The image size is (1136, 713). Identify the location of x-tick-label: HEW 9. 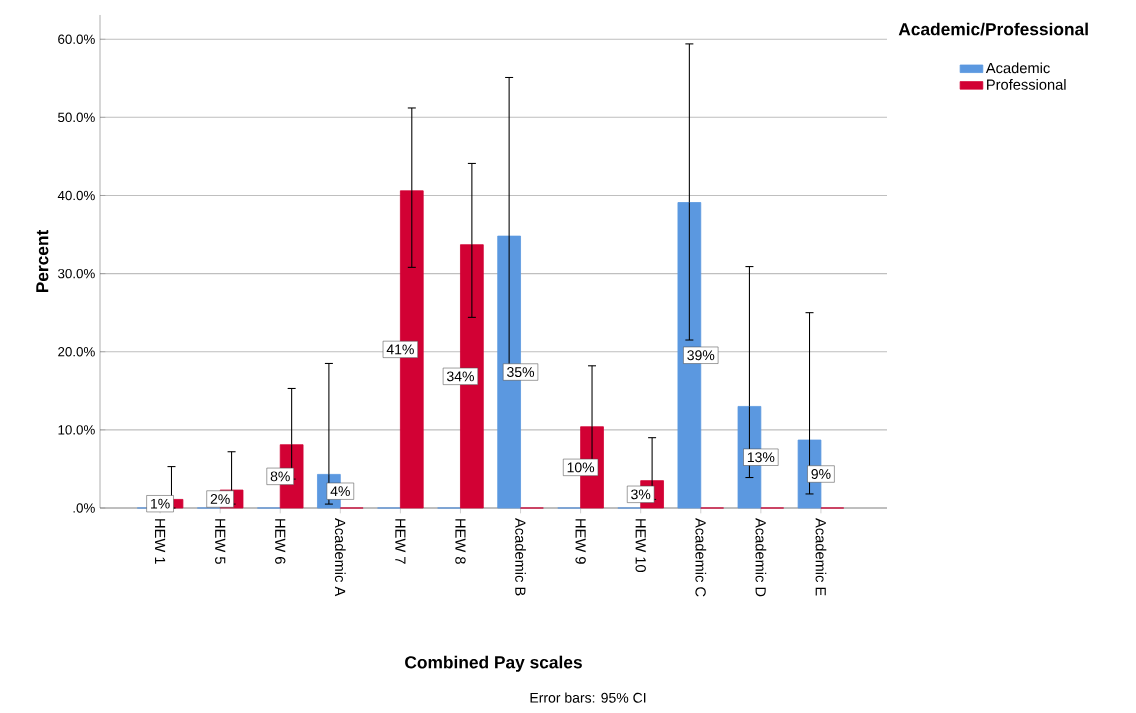
(580, 541).